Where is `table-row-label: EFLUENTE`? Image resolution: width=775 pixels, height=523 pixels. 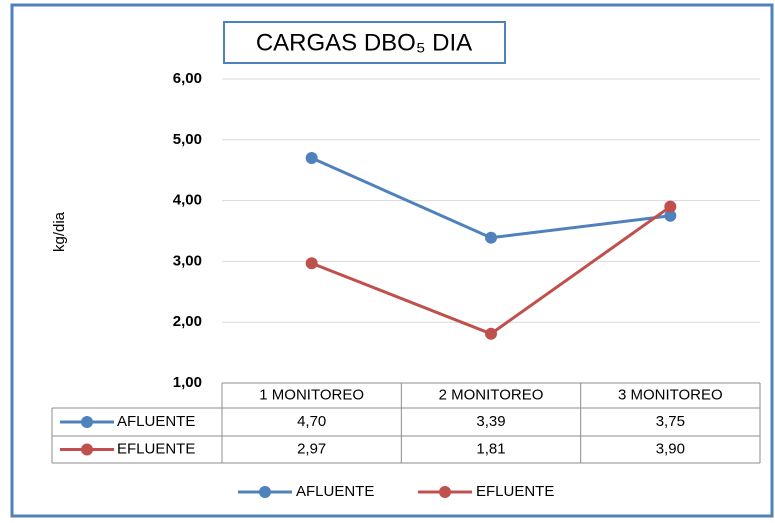
table-row-label: EFLUENTE is located at coordinates (156, 448).